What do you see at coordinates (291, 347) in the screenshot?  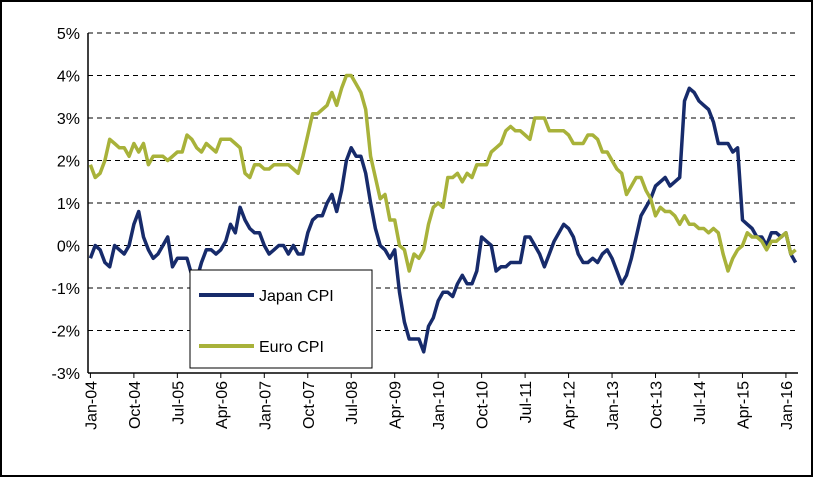 I see `legend-label: Euro CPI` at bounding box center [291, 347].